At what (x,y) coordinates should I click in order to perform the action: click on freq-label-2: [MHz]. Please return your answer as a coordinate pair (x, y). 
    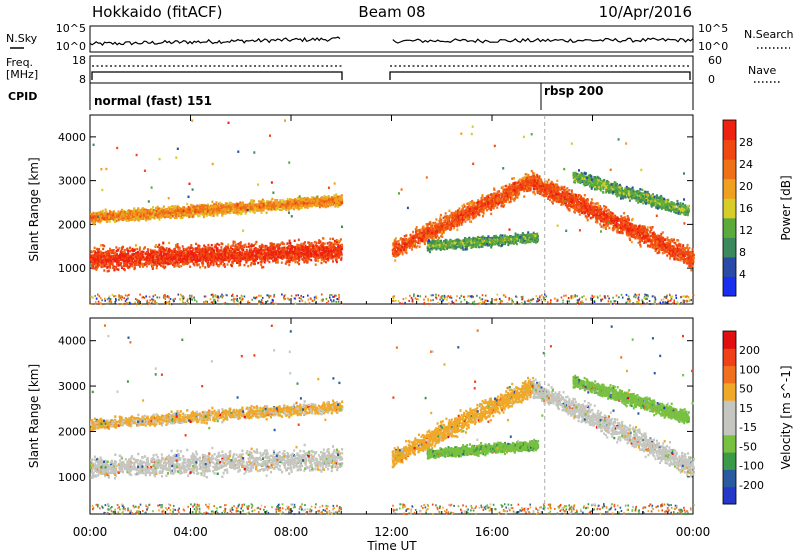
    Looking at the image, I should click on (22, 74).